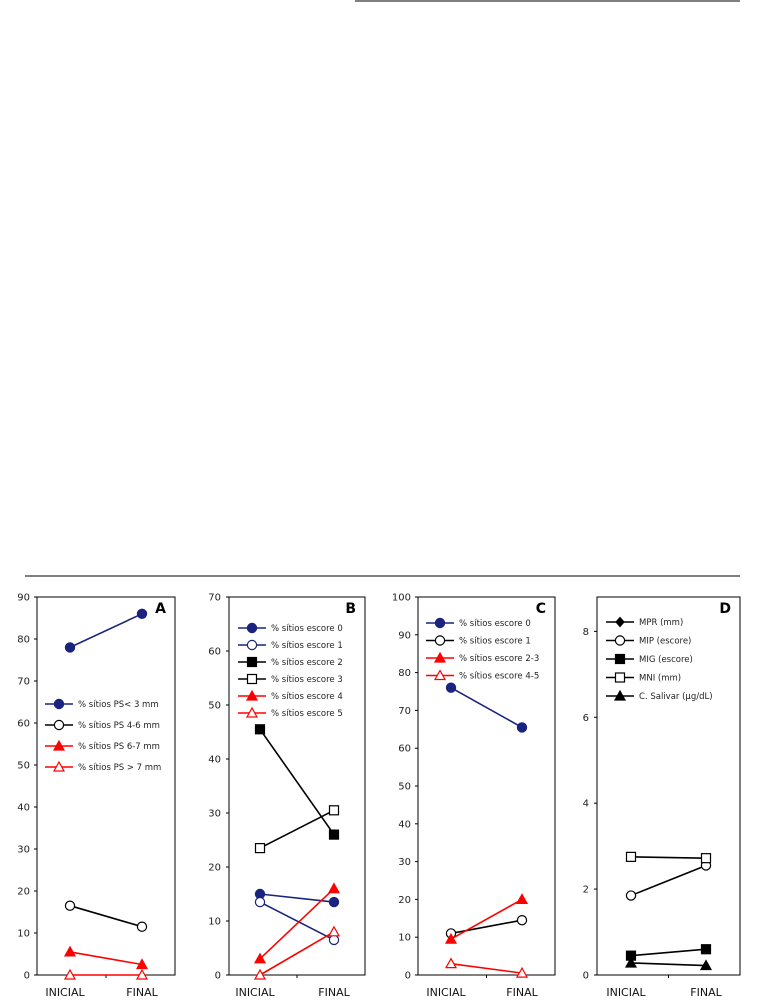 This screenshot has height=1008, width=760. Describe the element at coordinates (404, 824) in the screenshot. I see `y-tick-label: 40` at that location.